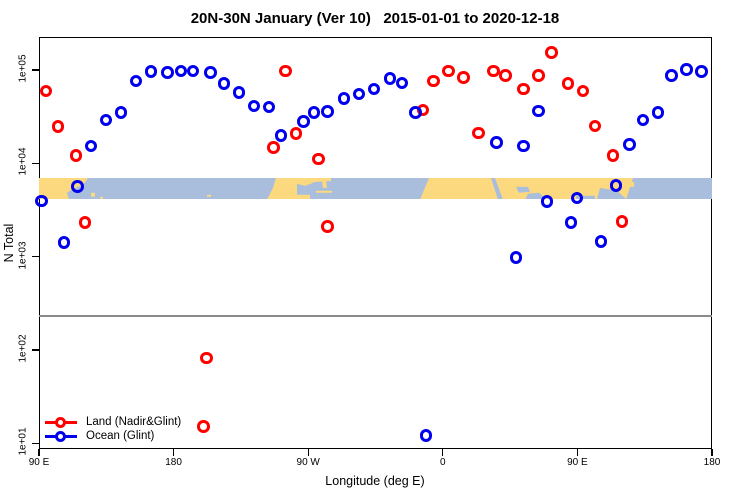  I want to click on legend-item: Land (Nadir&Glint), so click(113, 422).